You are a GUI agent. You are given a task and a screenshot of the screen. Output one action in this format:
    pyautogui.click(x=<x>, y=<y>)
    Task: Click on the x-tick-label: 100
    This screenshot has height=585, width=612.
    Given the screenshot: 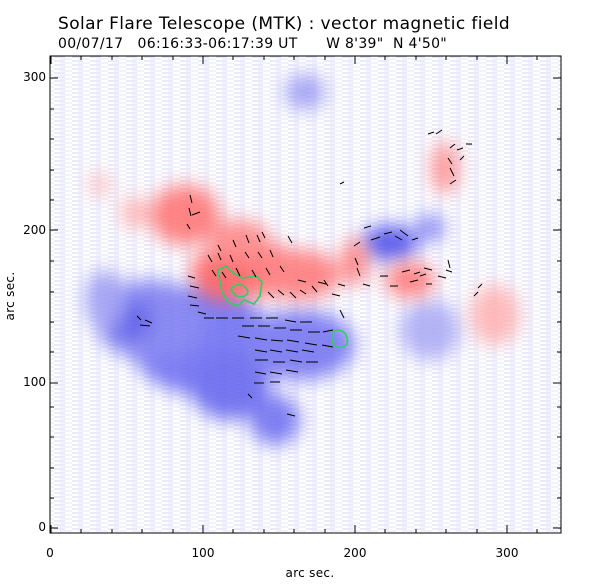 What is the action you would take?
    pyautogui.click(x=203, y=553)
    